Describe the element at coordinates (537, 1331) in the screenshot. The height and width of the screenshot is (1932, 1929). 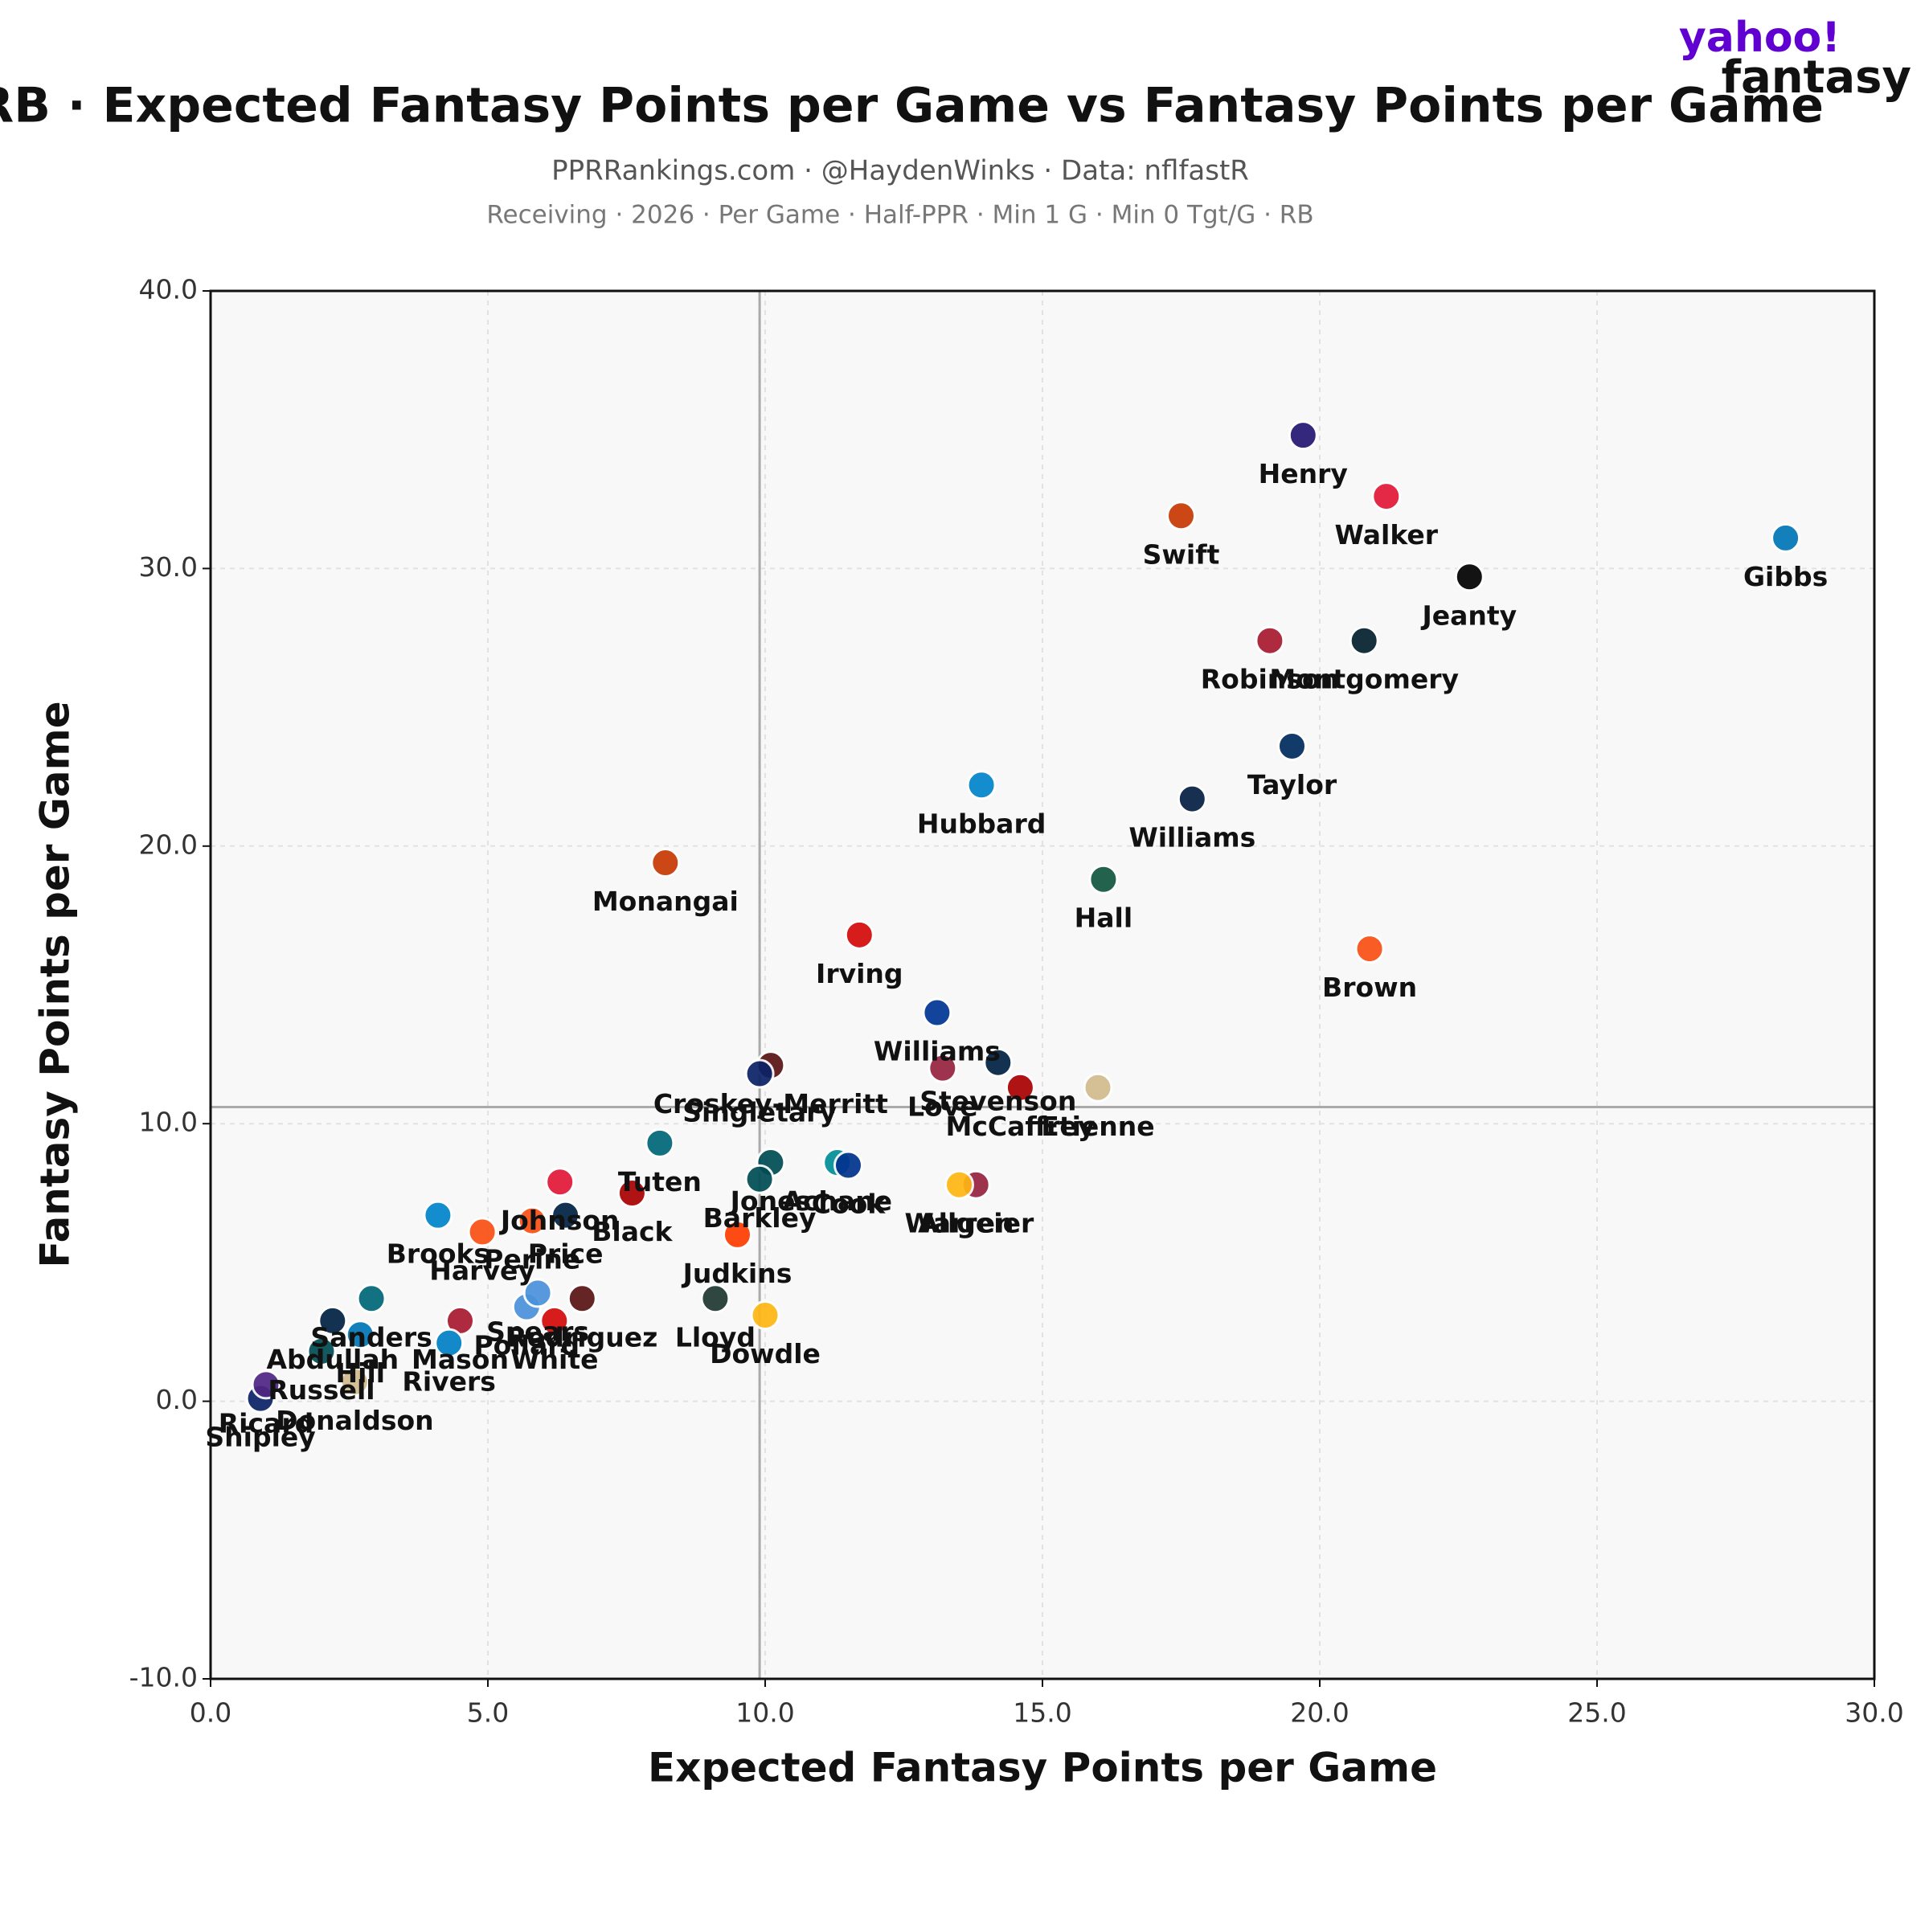
I see `point-label: Spears` at that location.